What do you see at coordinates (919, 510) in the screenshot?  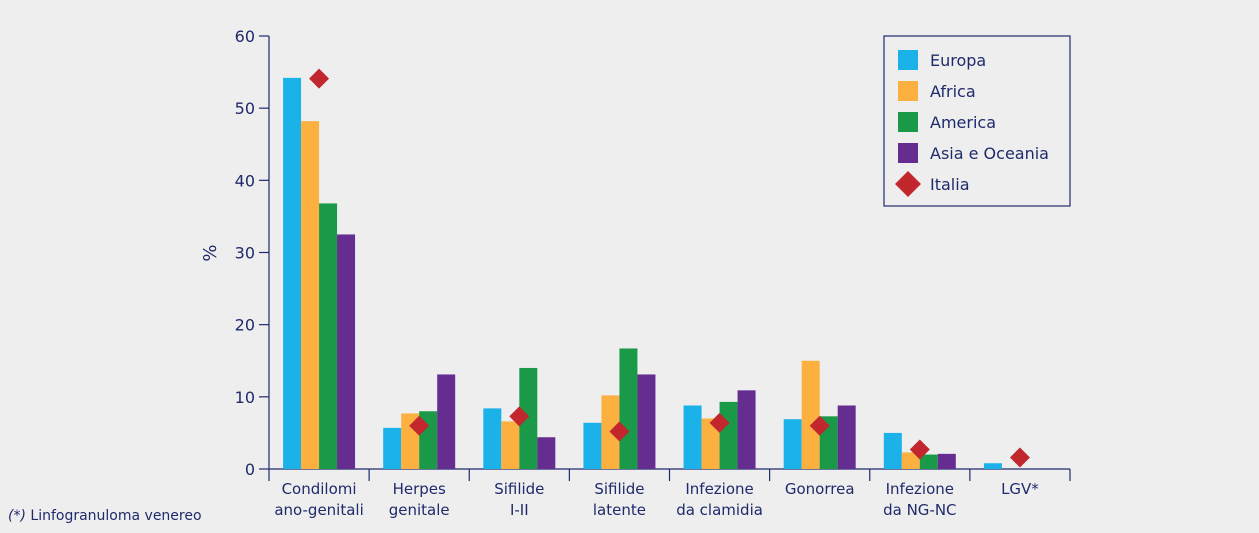 I see `x-tick-label: da NG-NC` at bounding box center [919, 510].